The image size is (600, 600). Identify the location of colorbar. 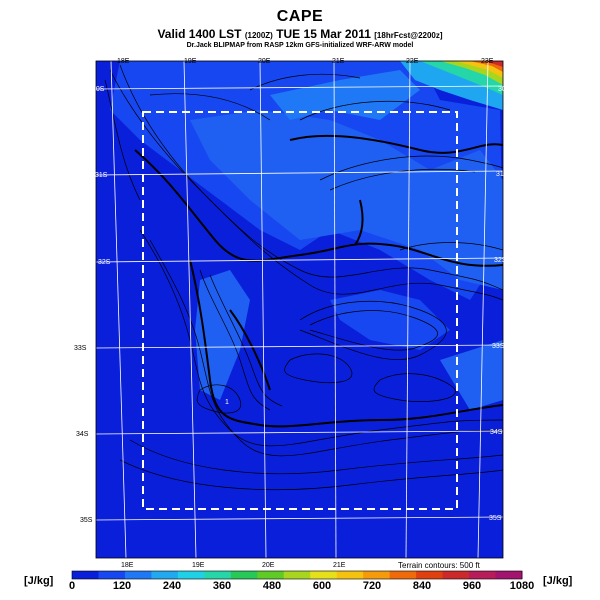
(297, 575).